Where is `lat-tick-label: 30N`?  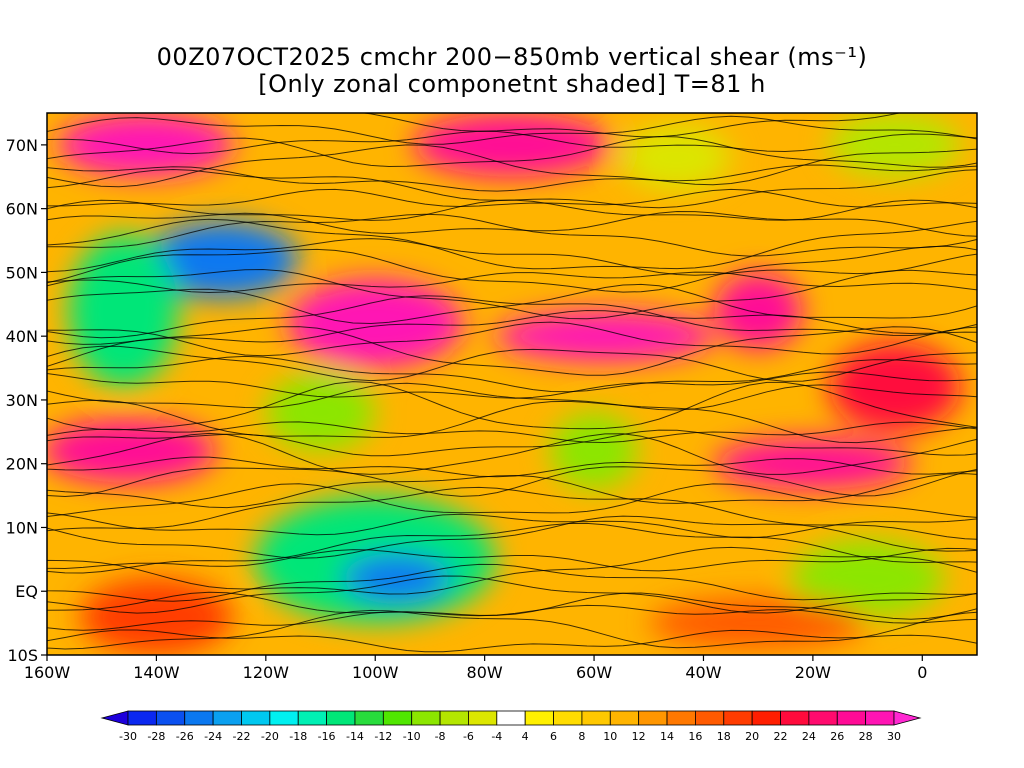 lat-tick-label: 30N is located at coordinates (22, 400).